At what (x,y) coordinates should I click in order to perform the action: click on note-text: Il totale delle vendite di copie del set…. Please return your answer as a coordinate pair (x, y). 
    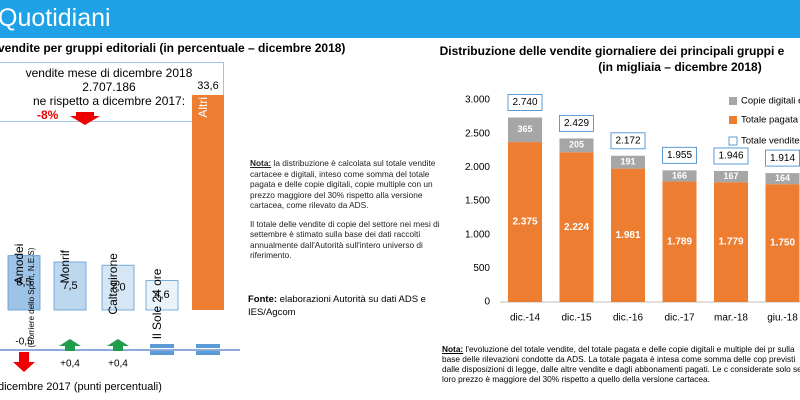
    Looking at the image, I should click on (345, 239).